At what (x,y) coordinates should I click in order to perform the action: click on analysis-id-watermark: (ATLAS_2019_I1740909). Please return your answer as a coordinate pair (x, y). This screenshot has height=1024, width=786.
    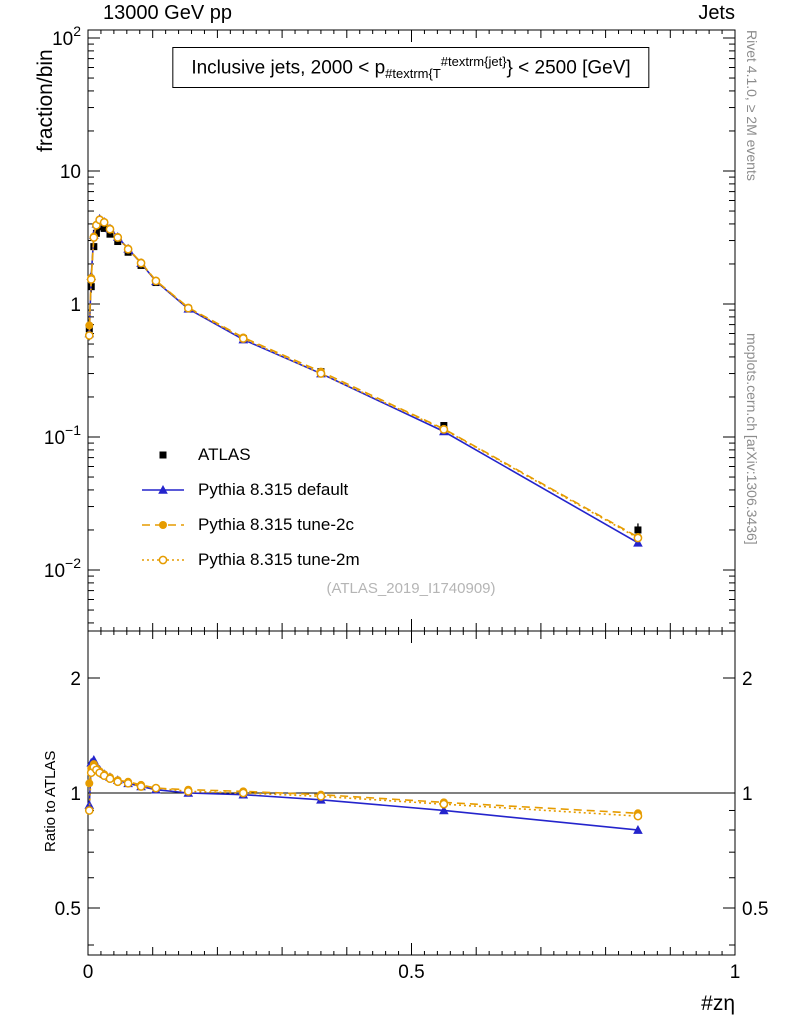
    Looking at the image, I should click on (411, 588).